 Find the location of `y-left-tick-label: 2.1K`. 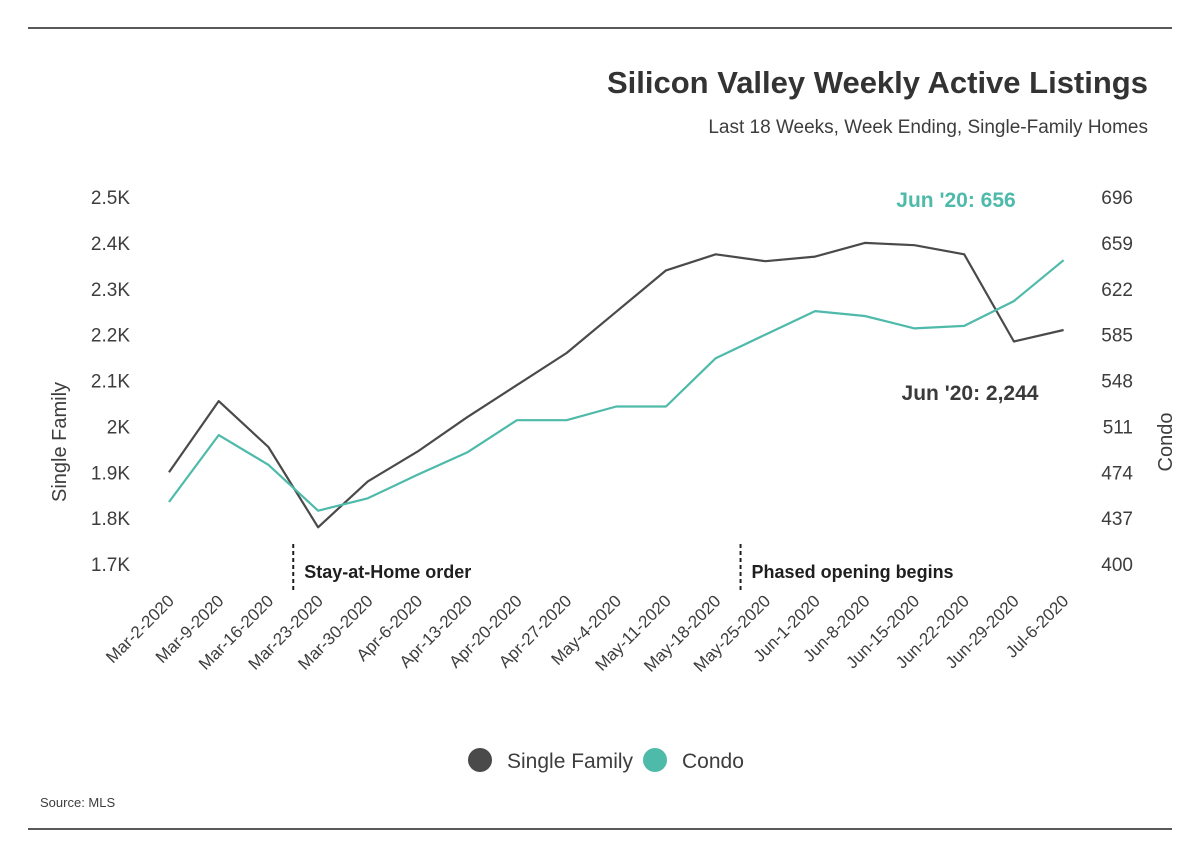

y-left-tick-label: 2.1K is located at coordinates (110, 382).